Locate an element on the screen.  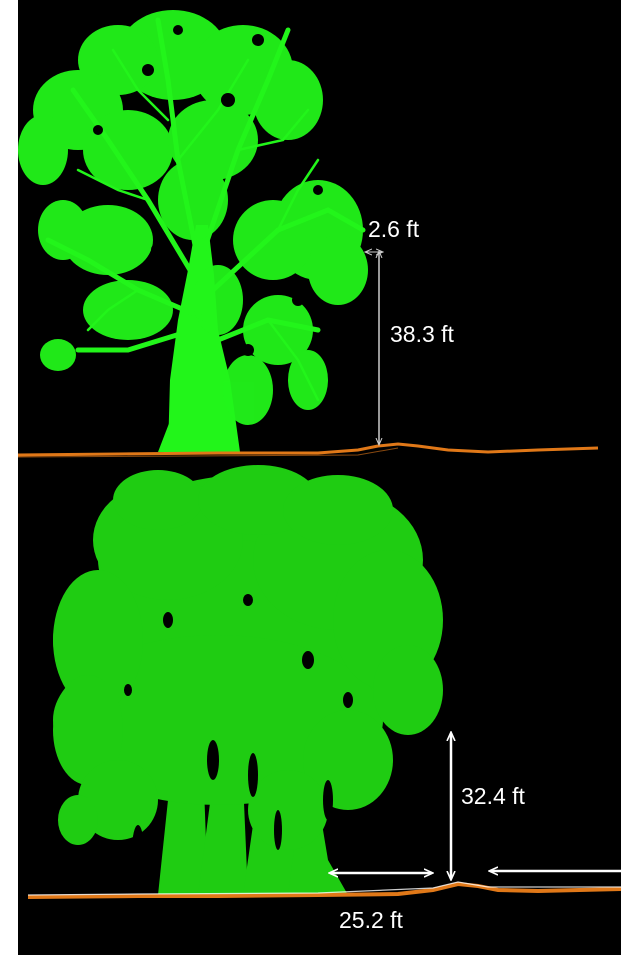
upper-height-label: 38.3 ft is located at coordinates (422, 334).